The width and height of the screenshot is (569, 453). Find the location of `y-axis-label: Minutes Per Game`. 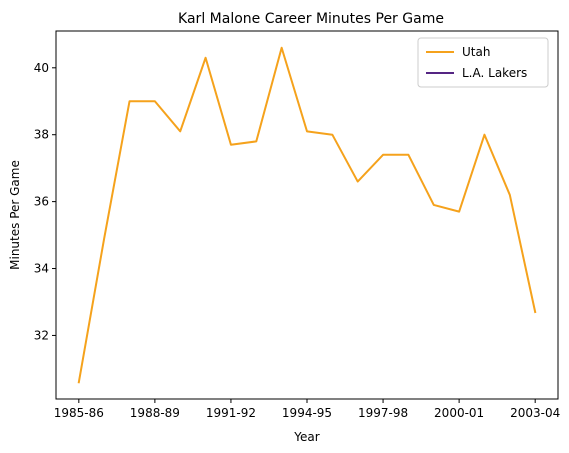

y-axis-label: Minutes Per Game is located at coordinates (15, 215).